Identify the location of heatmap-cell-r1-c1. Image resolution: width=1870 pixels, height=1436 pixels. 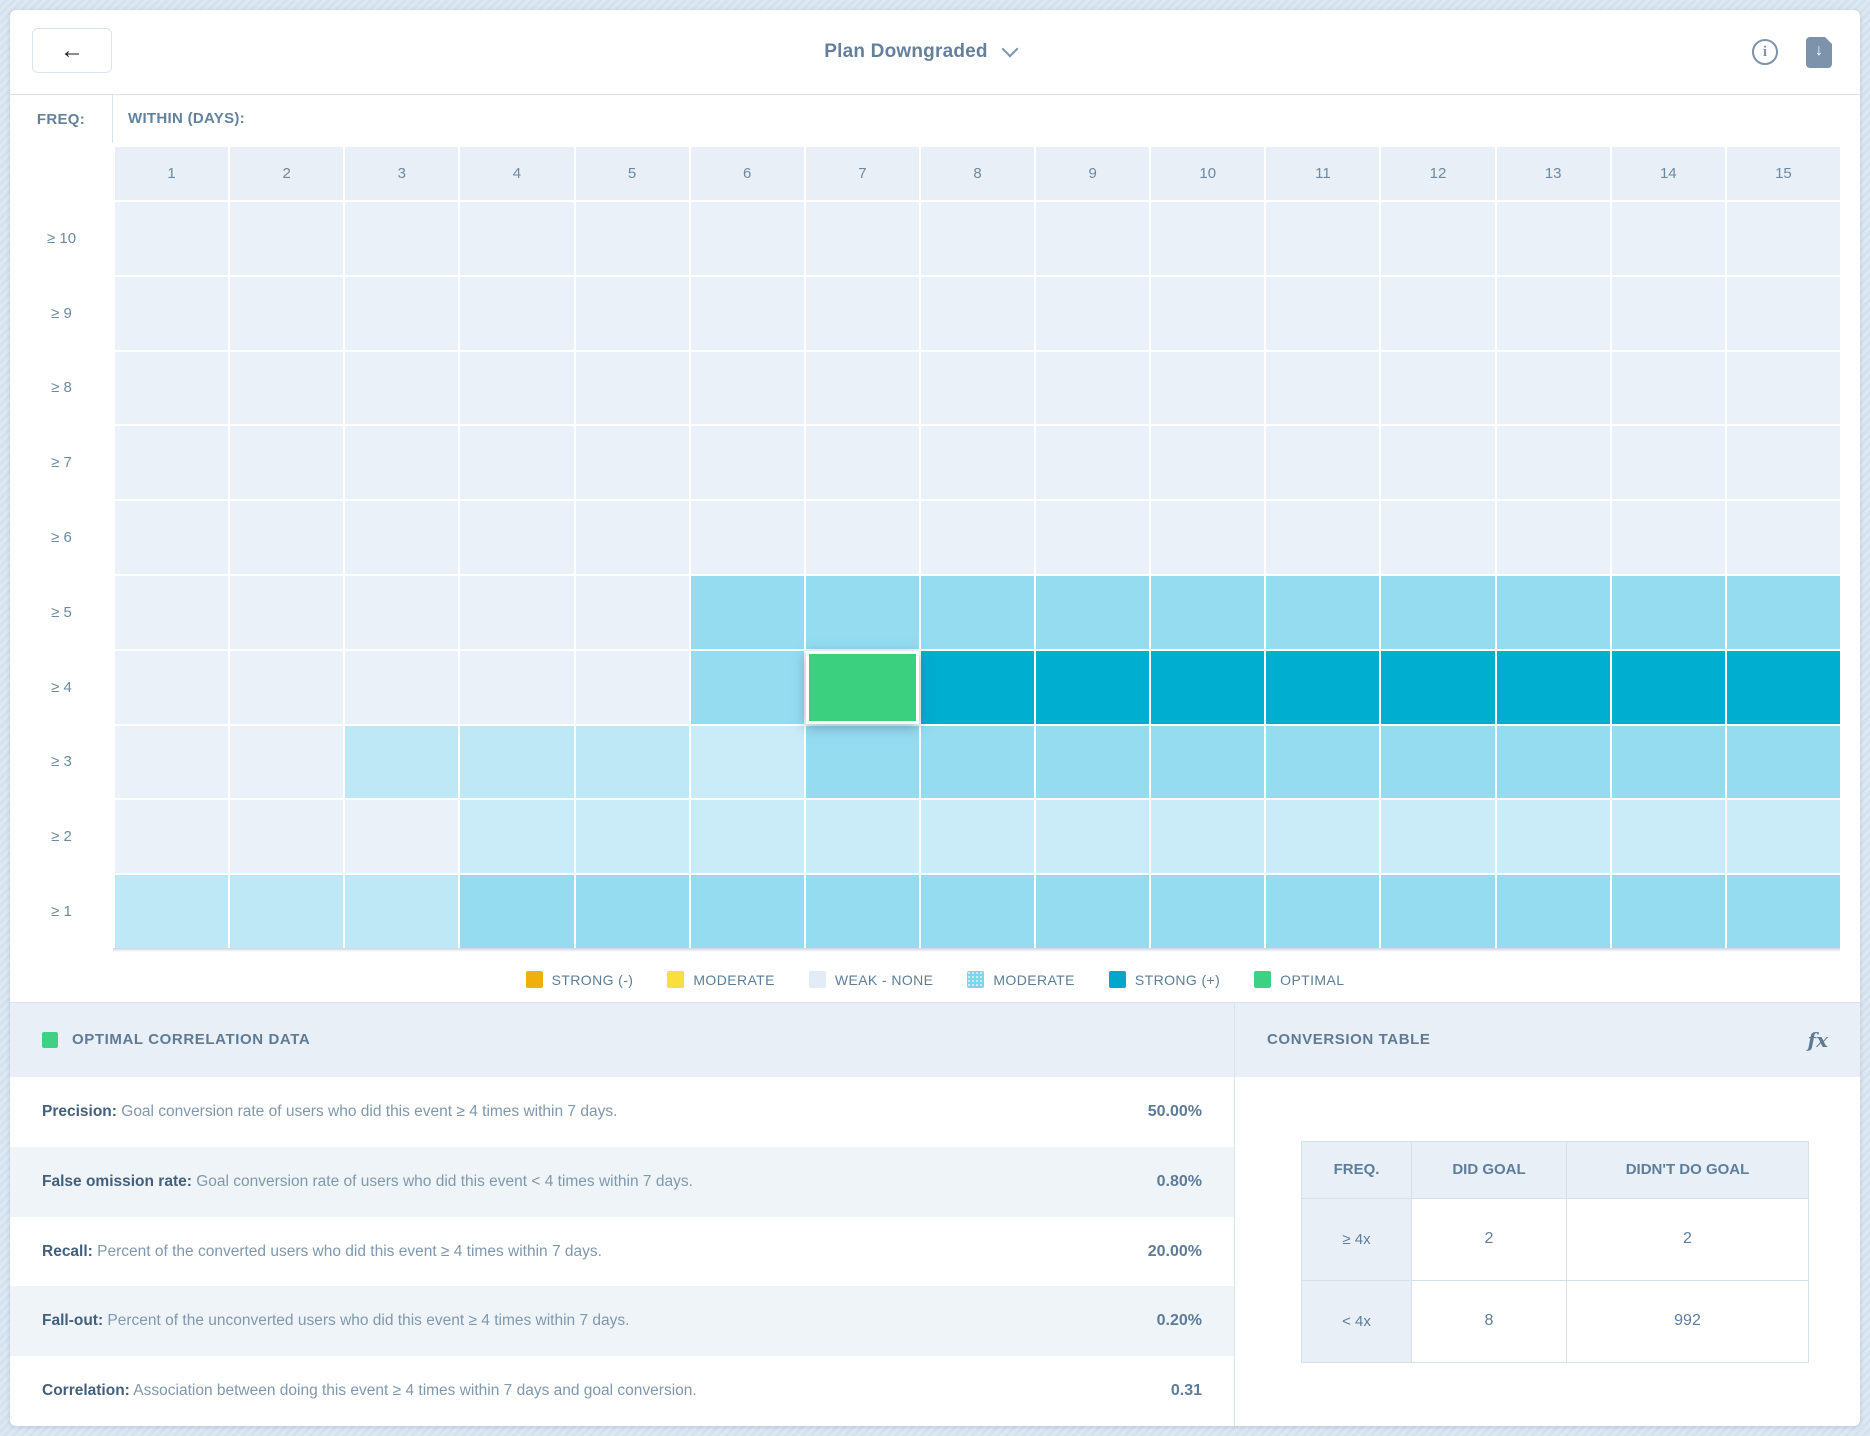
(172, 911).